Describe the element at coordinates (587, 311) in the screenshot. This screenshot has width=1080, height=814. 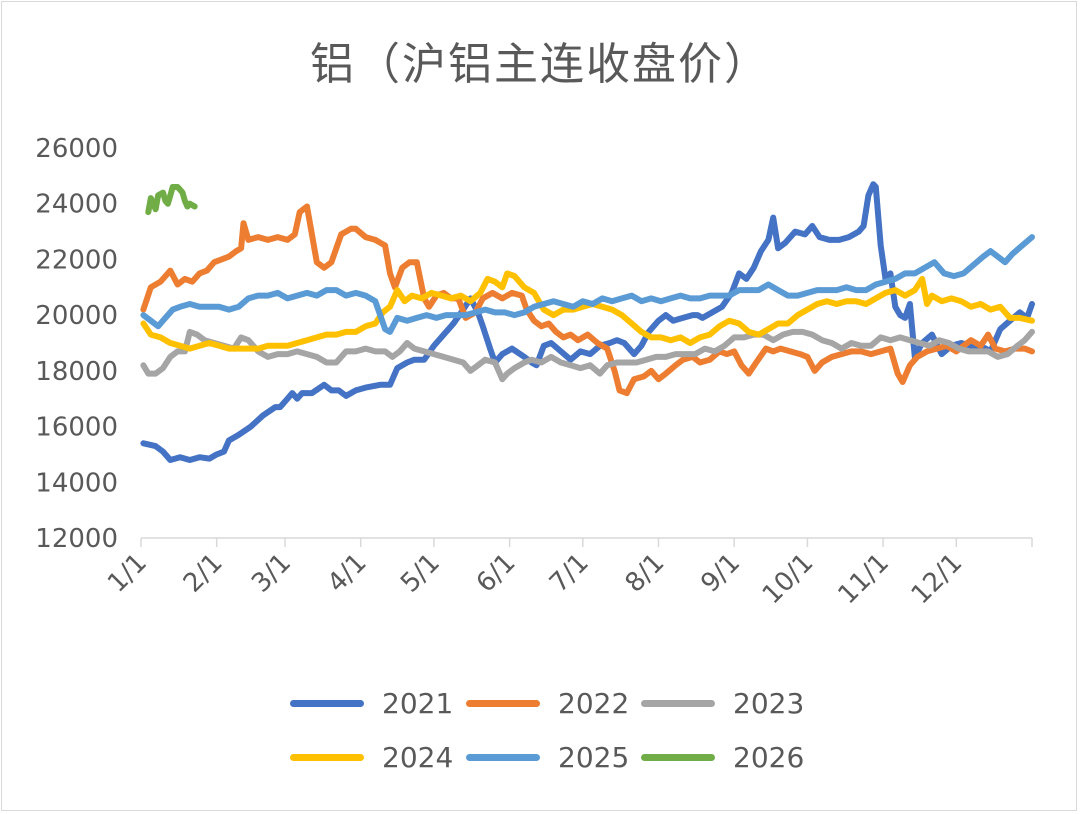
I see `series-line-2024` at that location.